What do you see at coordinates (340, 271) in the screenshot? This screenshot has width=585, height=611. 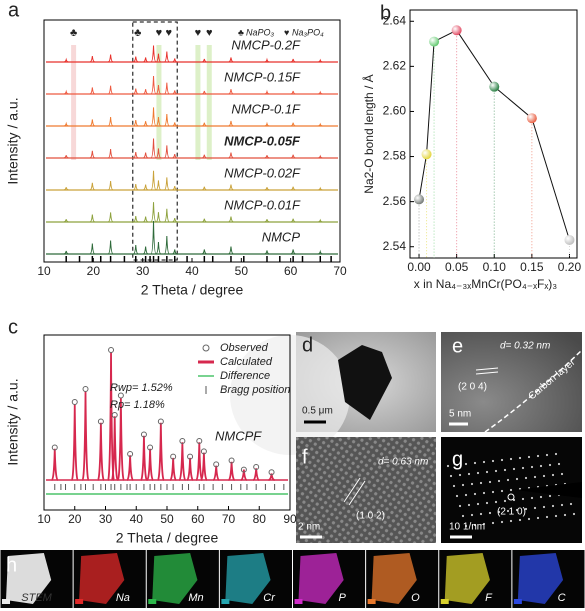 I see `x-tick-label: 70` at bounding box center [340, 271].